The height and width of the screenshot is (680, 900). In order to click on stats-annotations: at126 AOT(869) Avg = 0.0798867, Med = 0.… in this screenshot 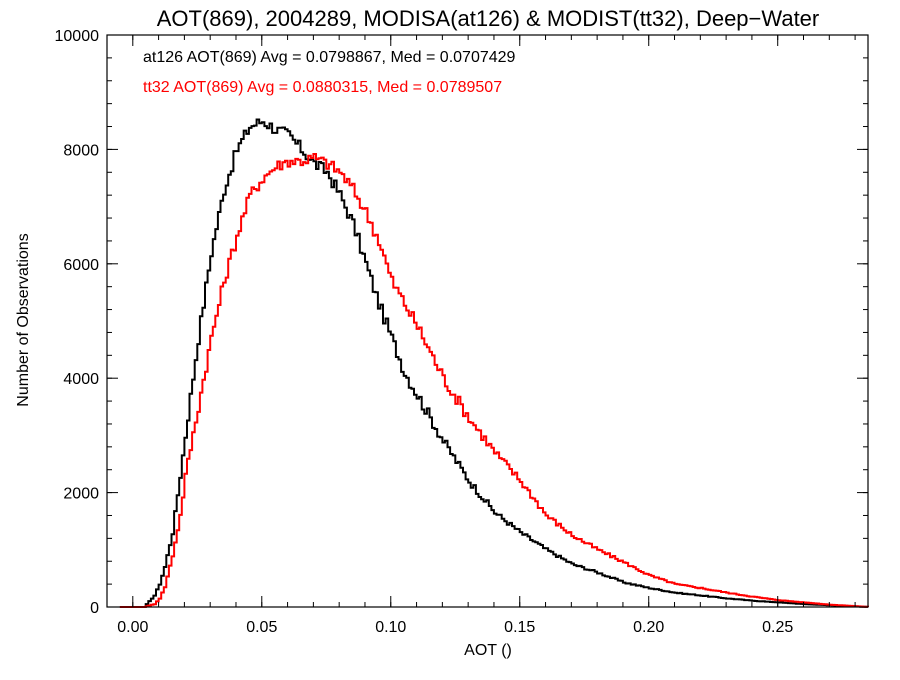, I will do `click(329, 72)`.